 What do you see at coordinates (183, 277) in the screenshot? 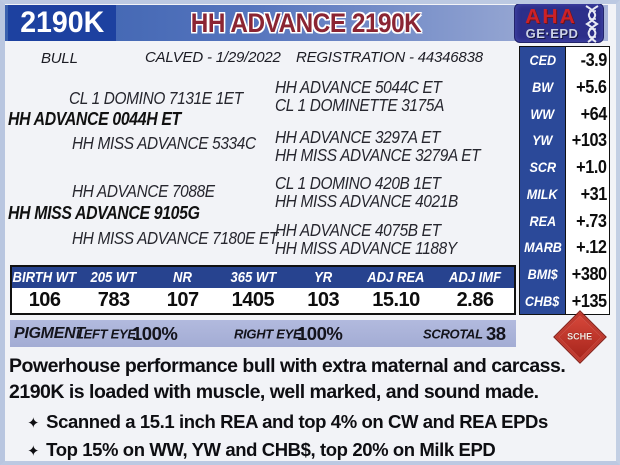
I see `perf-header: NR` at bounding box center [183, 277].